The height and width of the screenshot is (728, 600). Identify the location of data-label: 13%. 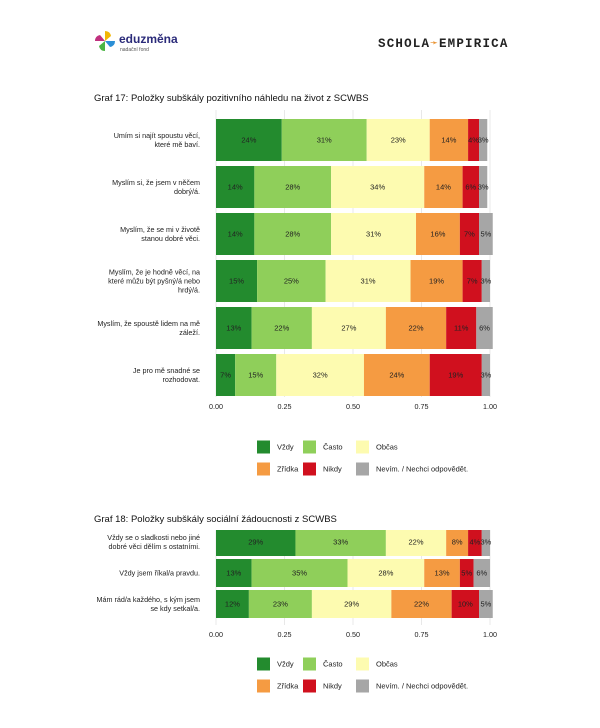
(233, 573).